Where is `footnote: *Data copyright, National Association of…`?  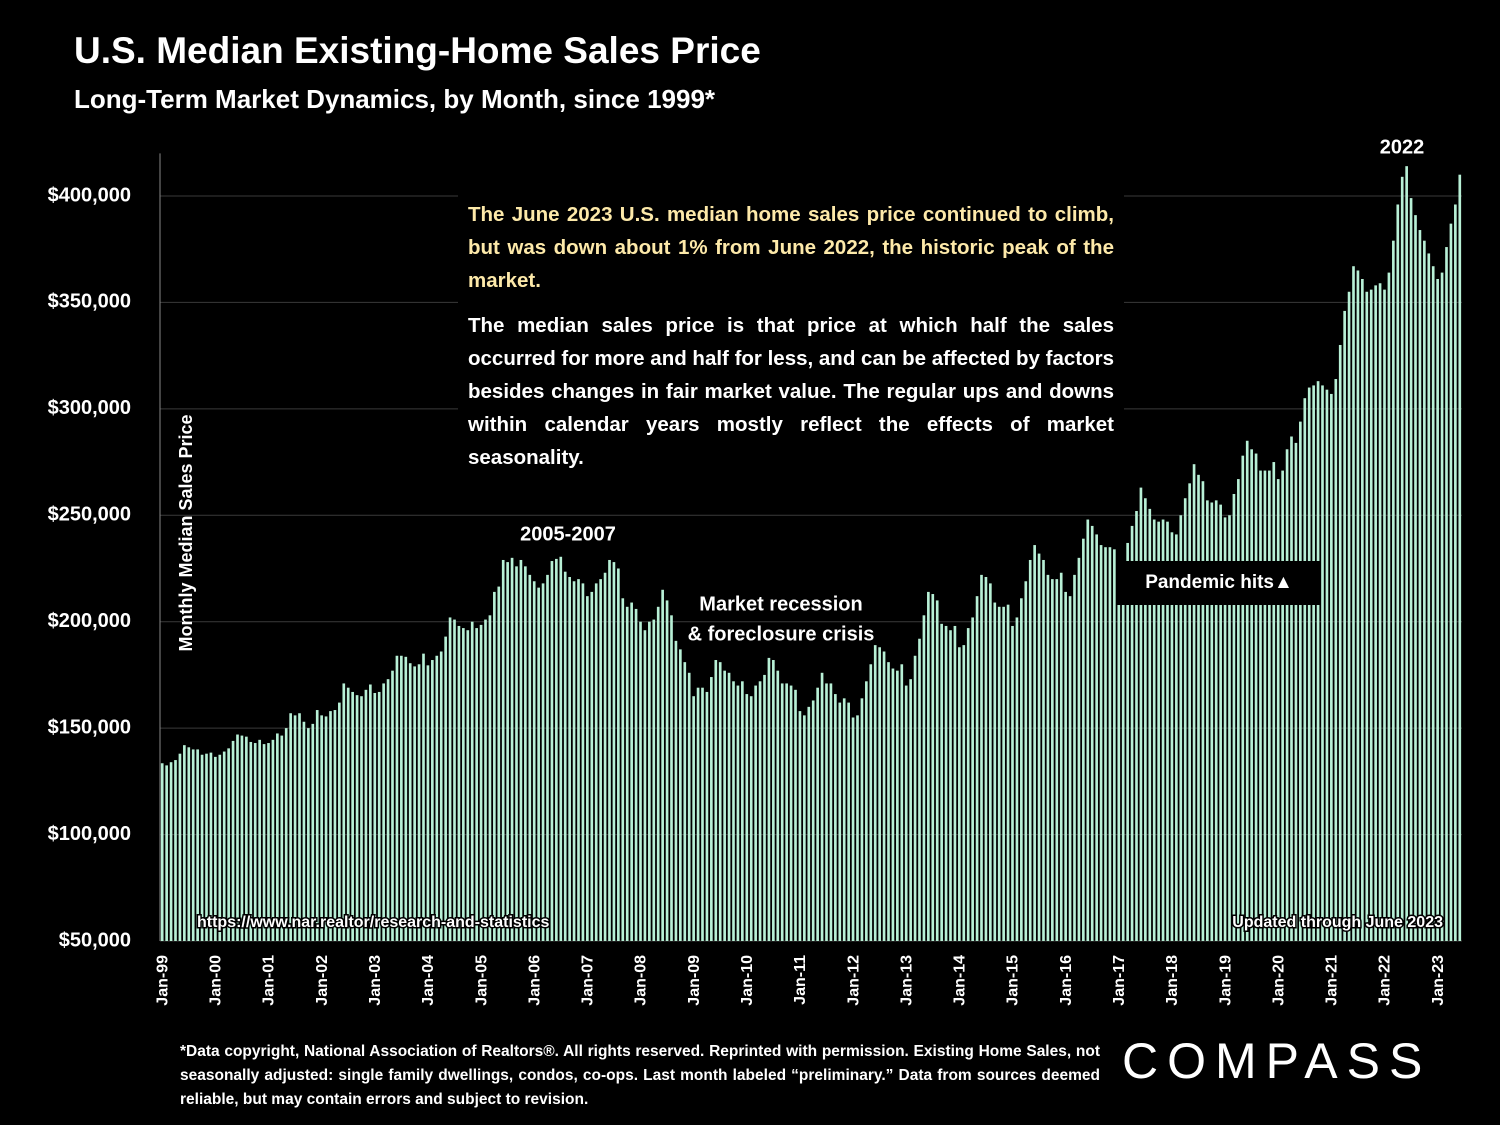 footnote: *Data copyright, National Association of… is located at coordinates (640, 1075).